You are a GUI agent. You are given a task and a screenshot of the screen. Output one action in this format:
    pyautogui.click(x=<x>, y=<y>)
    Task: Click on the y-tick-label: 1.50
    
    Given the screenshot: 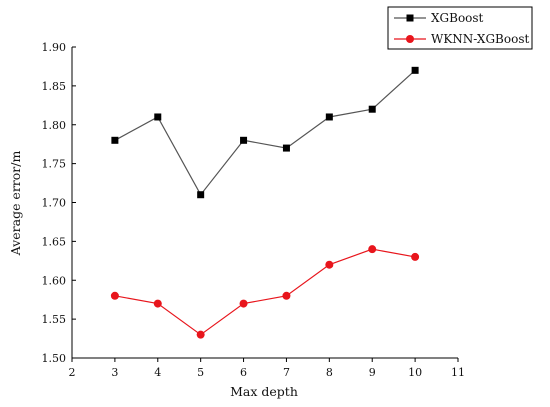 What is the action you would take?
    pyautogui.click(x=54, y=358)
    